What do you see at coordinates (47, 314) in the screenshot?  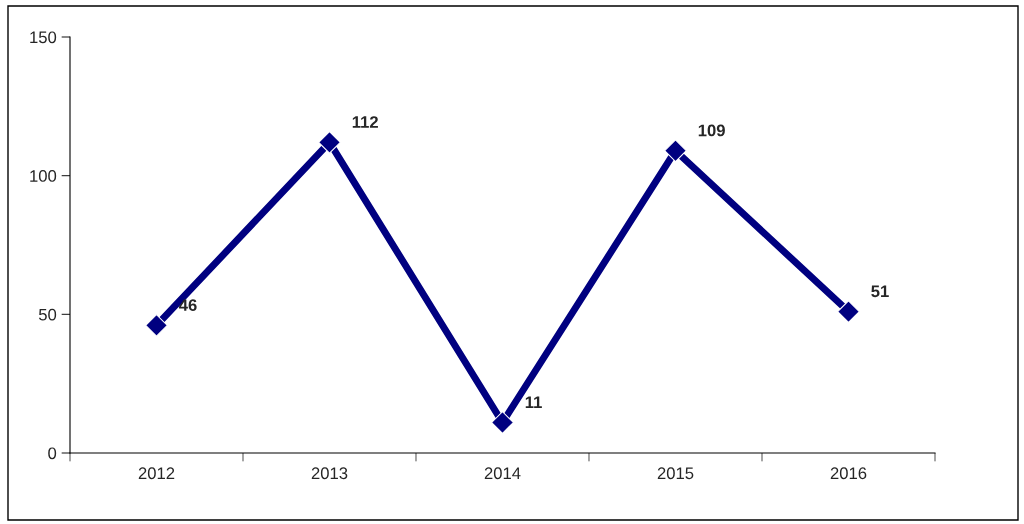 I see `y-tick-label: 50` at bounding box center [47, 314].